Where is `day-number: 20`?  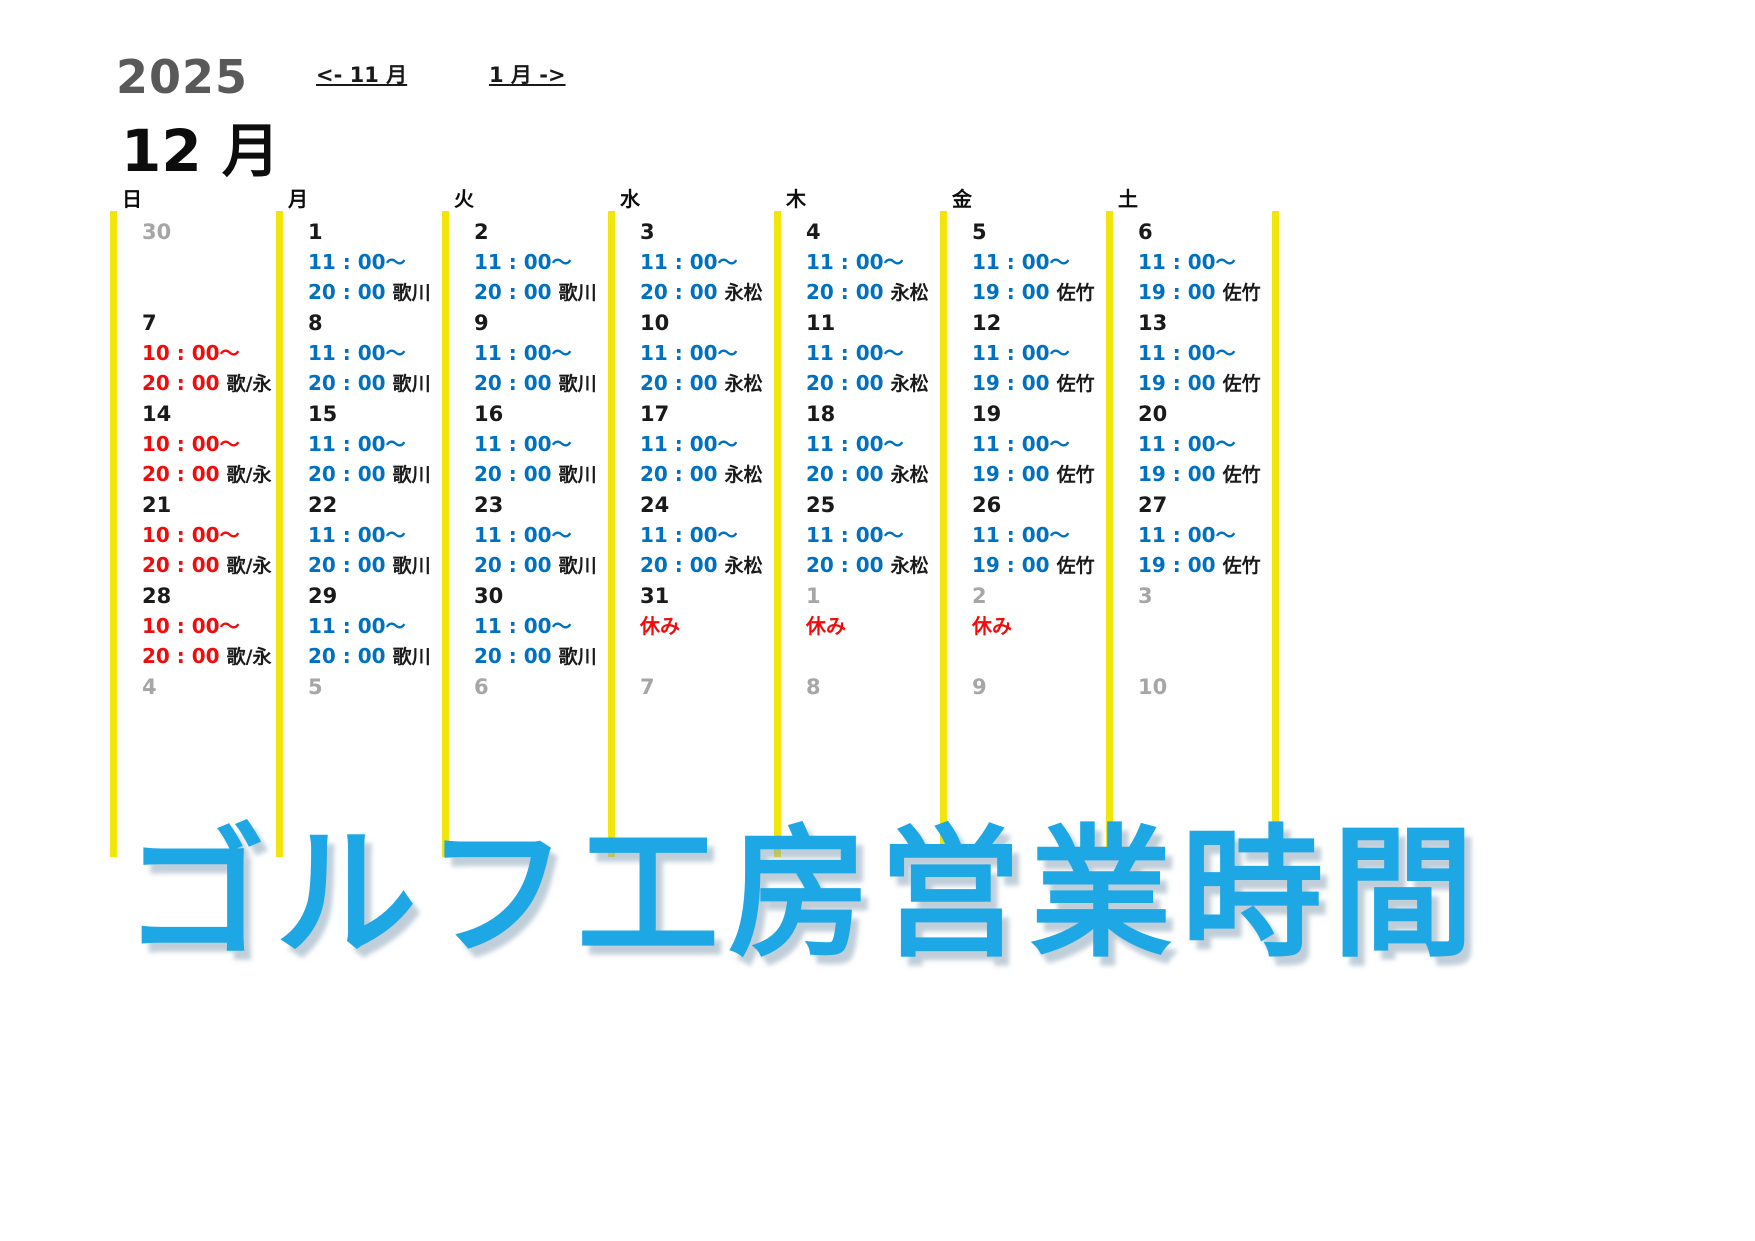 day-number: 20 is located at coordinates (1153, 414).